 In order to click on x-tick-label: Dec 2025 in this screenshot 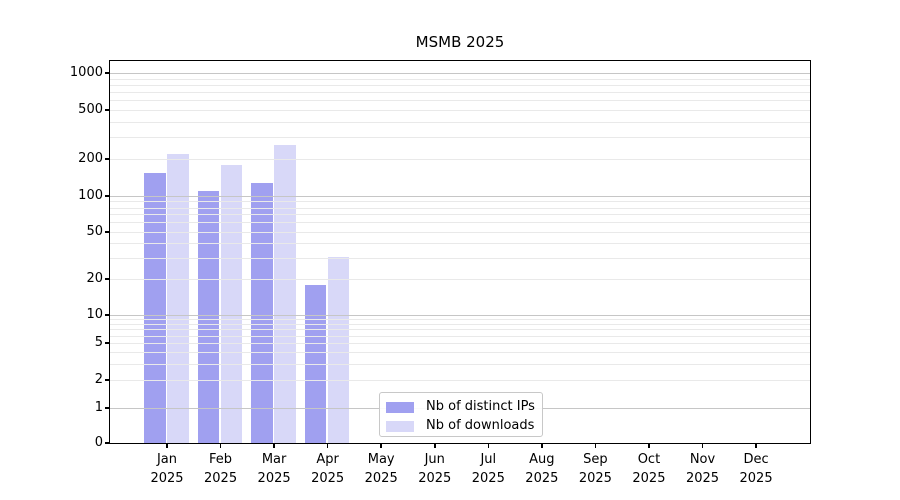, I will do `click(756, 469)`.